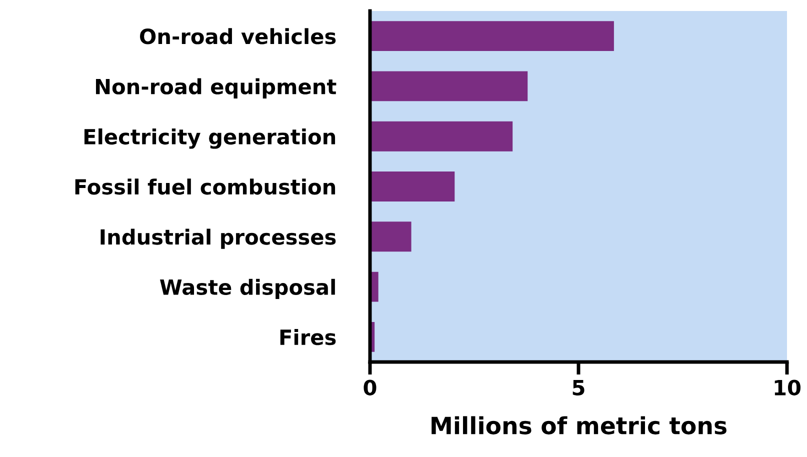  Describe the element at coordinates (308, 337) in the screenshot. I see `y-tick-label: Fires` at that location.